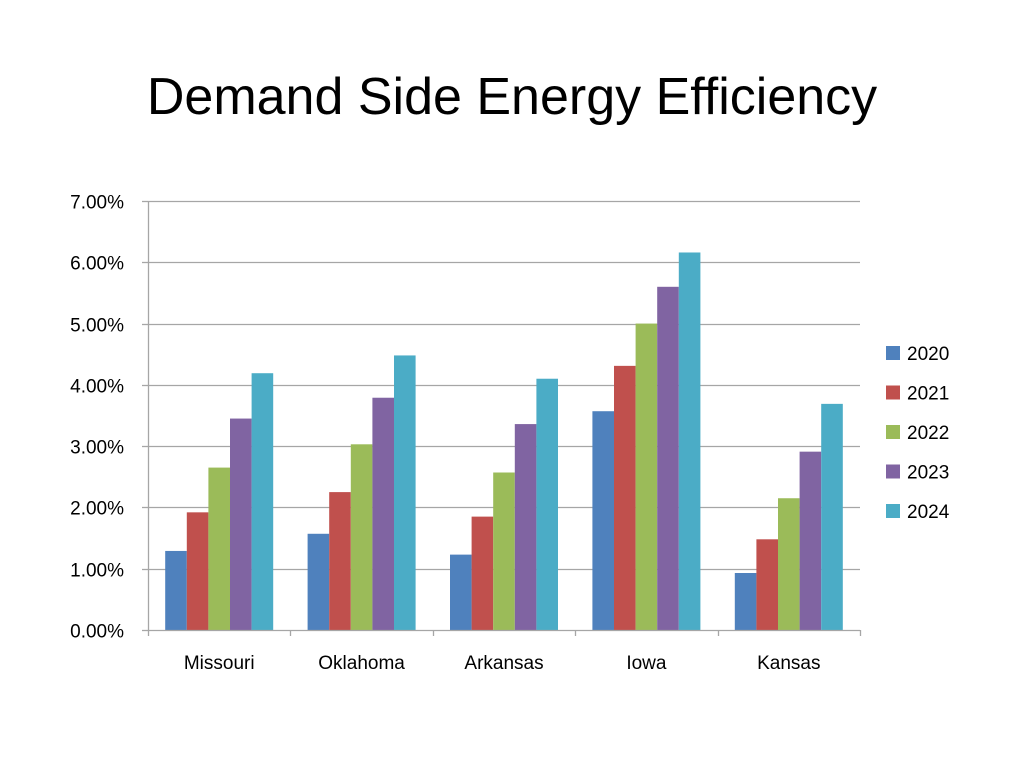 The image size is (1024, 768). I want to click on bar-2023-arkansas, so click(525, 527).